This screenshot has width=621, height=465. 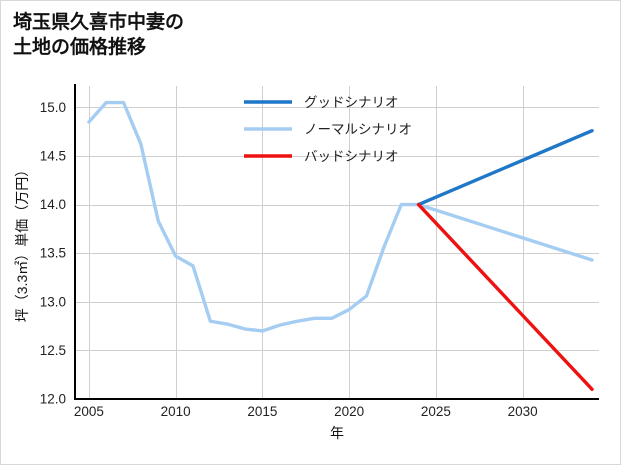 What do you see at coordinates (53, 301) in the screenshot?
I see `y-tick-label: 13.0` at bounding box center [53, 301].